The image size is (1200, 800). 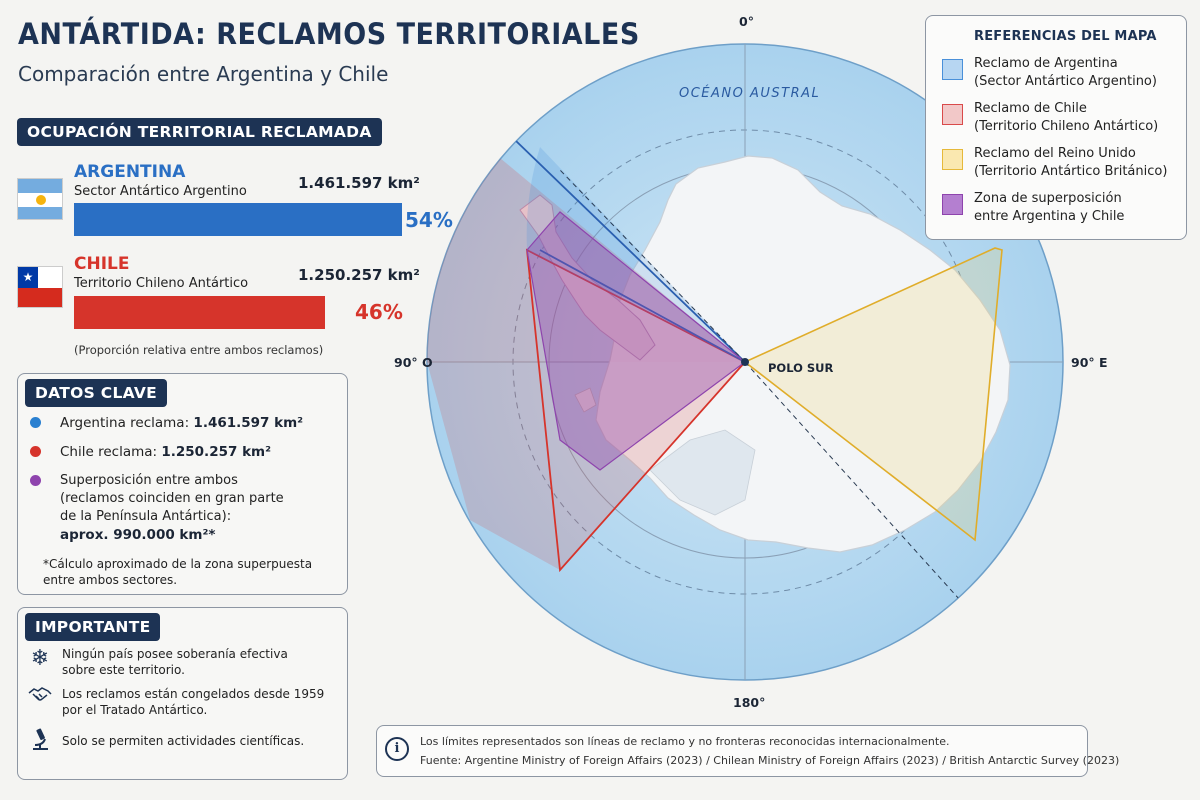 What do you see at coordinates (203, 74) in the screenshot?
I see `page-subtitle: Comparación entre Argentina y Chile` at bounding box center [203, 74].